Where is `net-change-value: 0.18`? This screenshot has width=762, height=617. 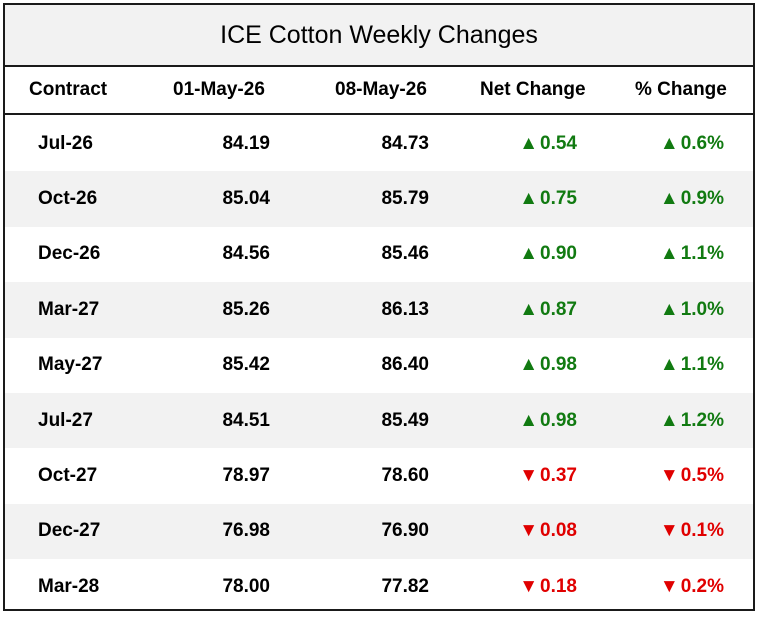
net-change-value: 0.18 is located at coordinates (558, 586).